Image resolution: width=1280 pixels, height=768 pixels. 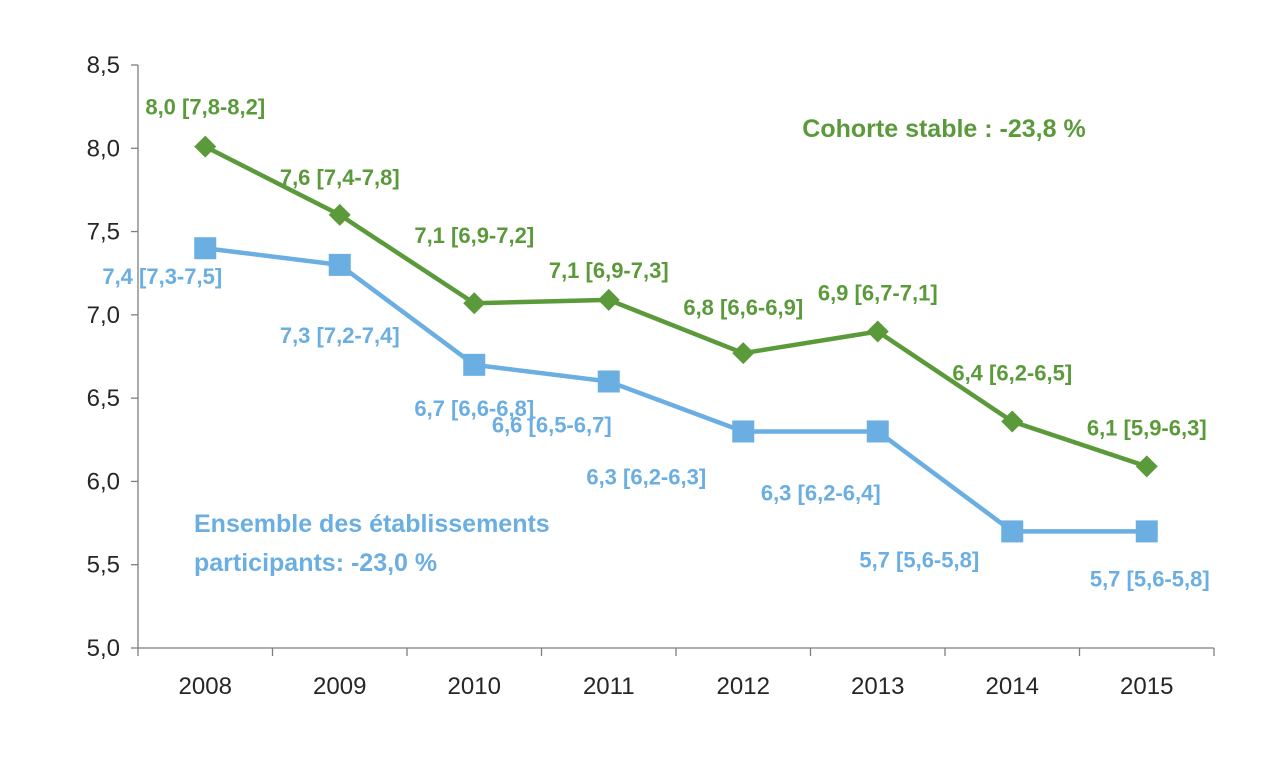 What do you see at coordinates (943, 129) in the screenshot?
I see `series-name-cohorte: Cohorte stable : -23,8 %` at bounding box center [943, 129].